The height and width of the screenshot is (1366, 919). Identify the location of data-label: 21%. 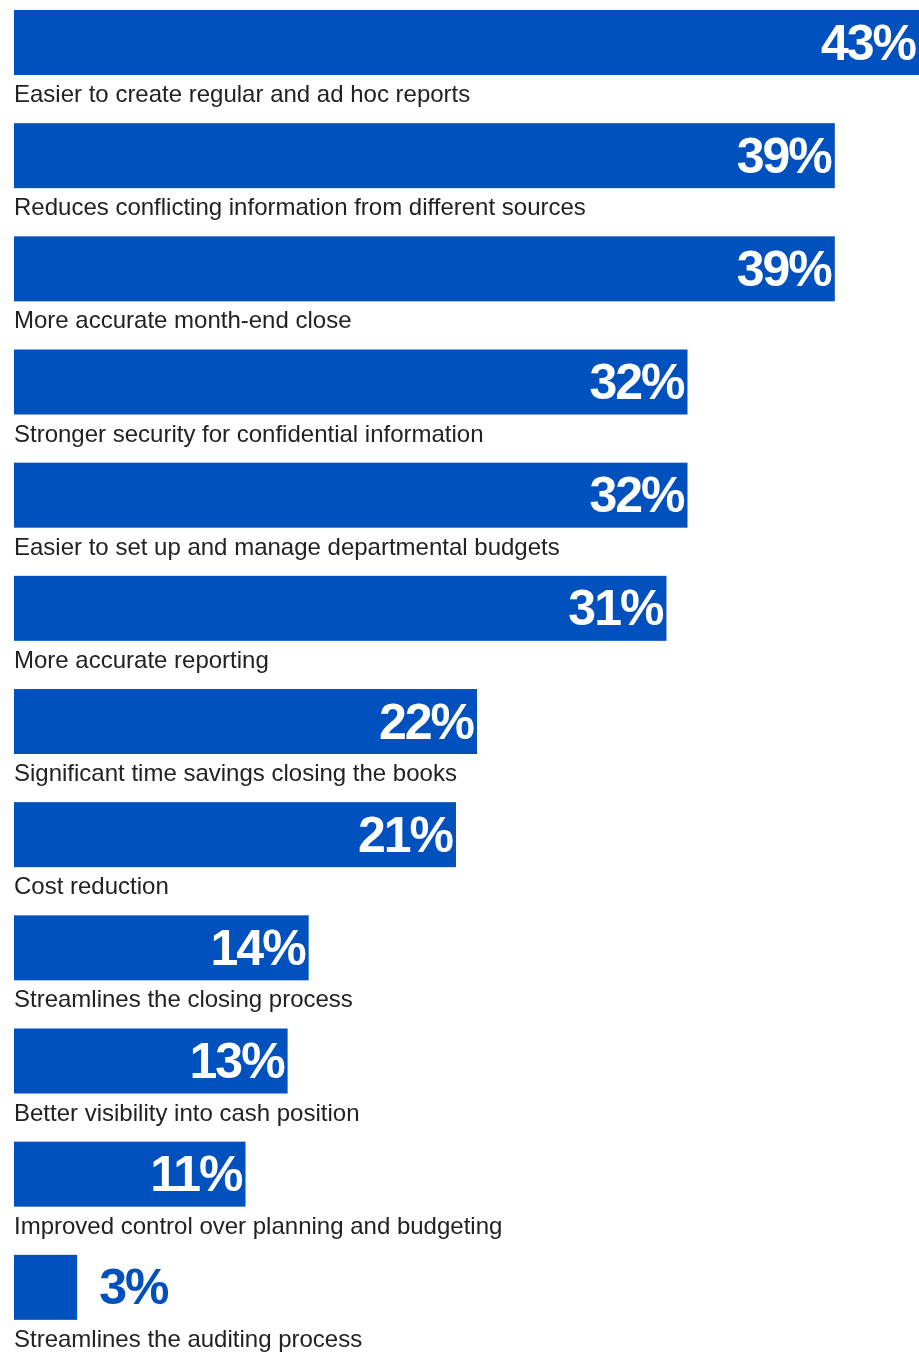
(405, 834).